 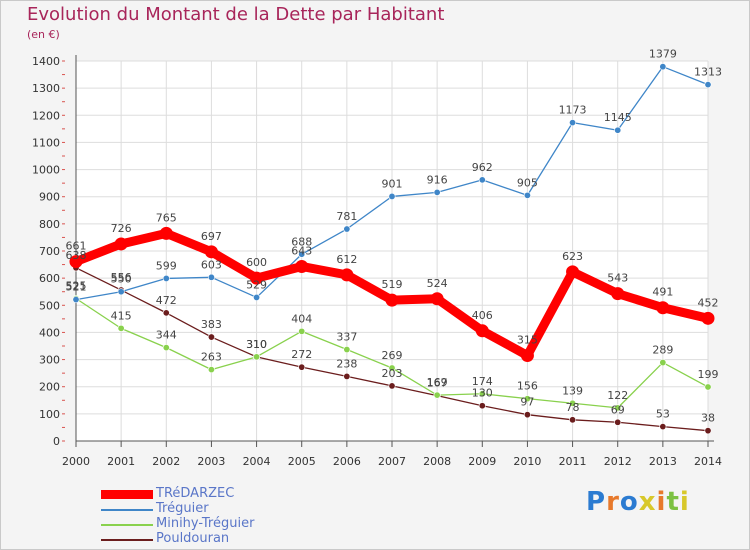 I want to click on data-label: 337, so click(x=346, y=337).